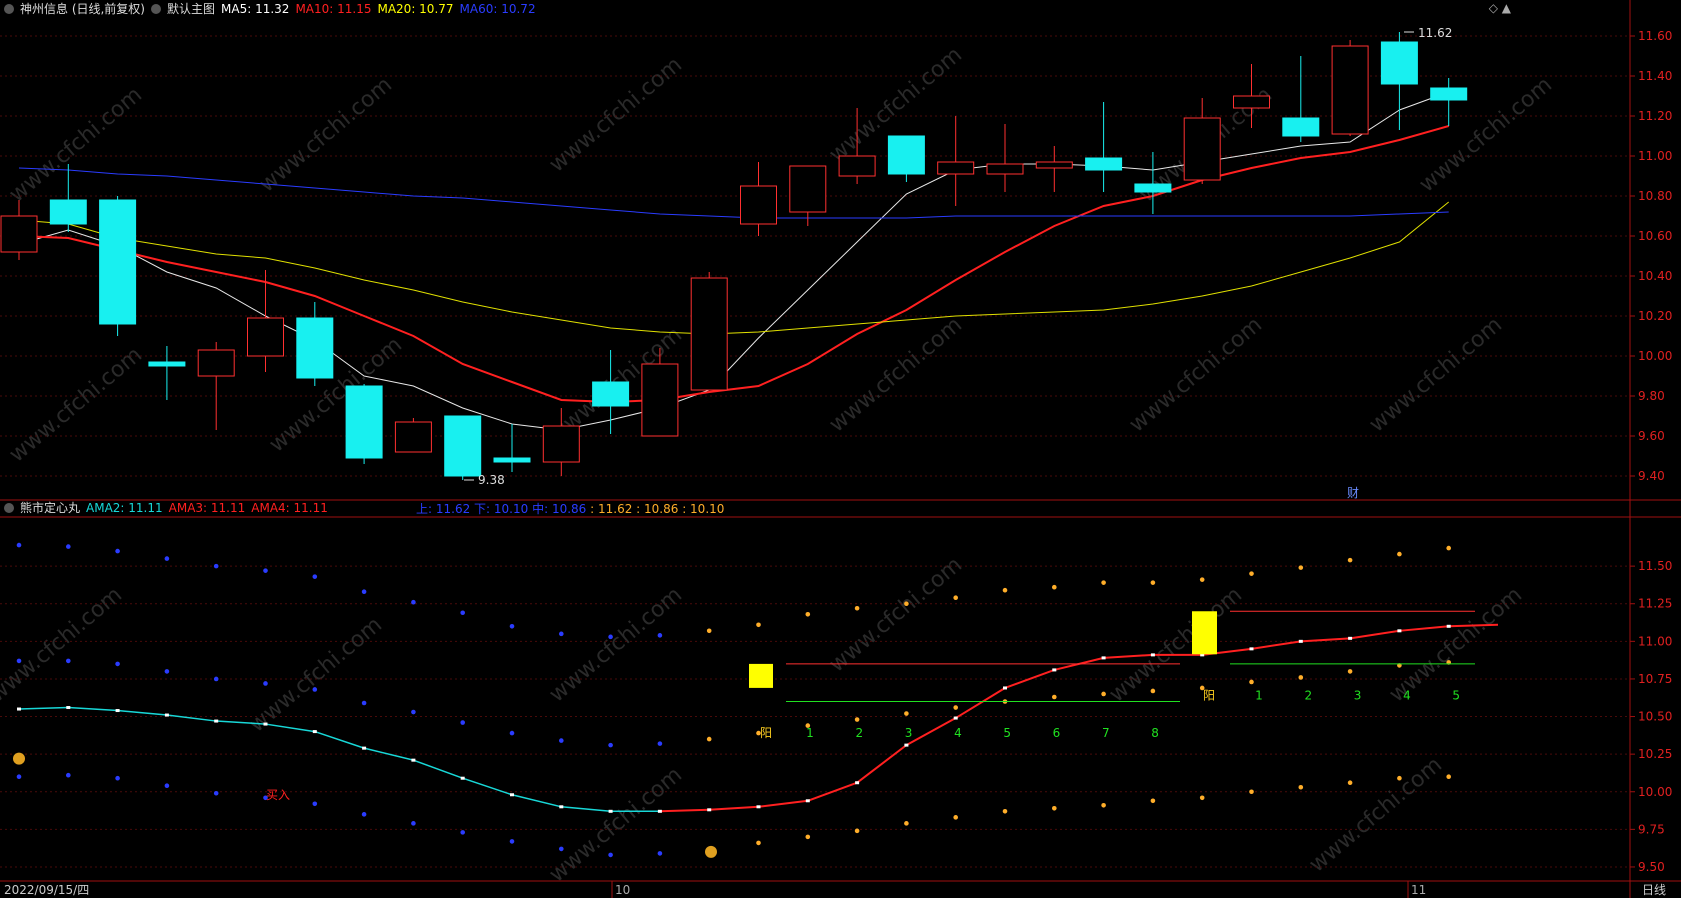  What do you see at coordinates (19, 758) in the screenshot?
I see `money-bag-icon` at bounding box center [19, 758].